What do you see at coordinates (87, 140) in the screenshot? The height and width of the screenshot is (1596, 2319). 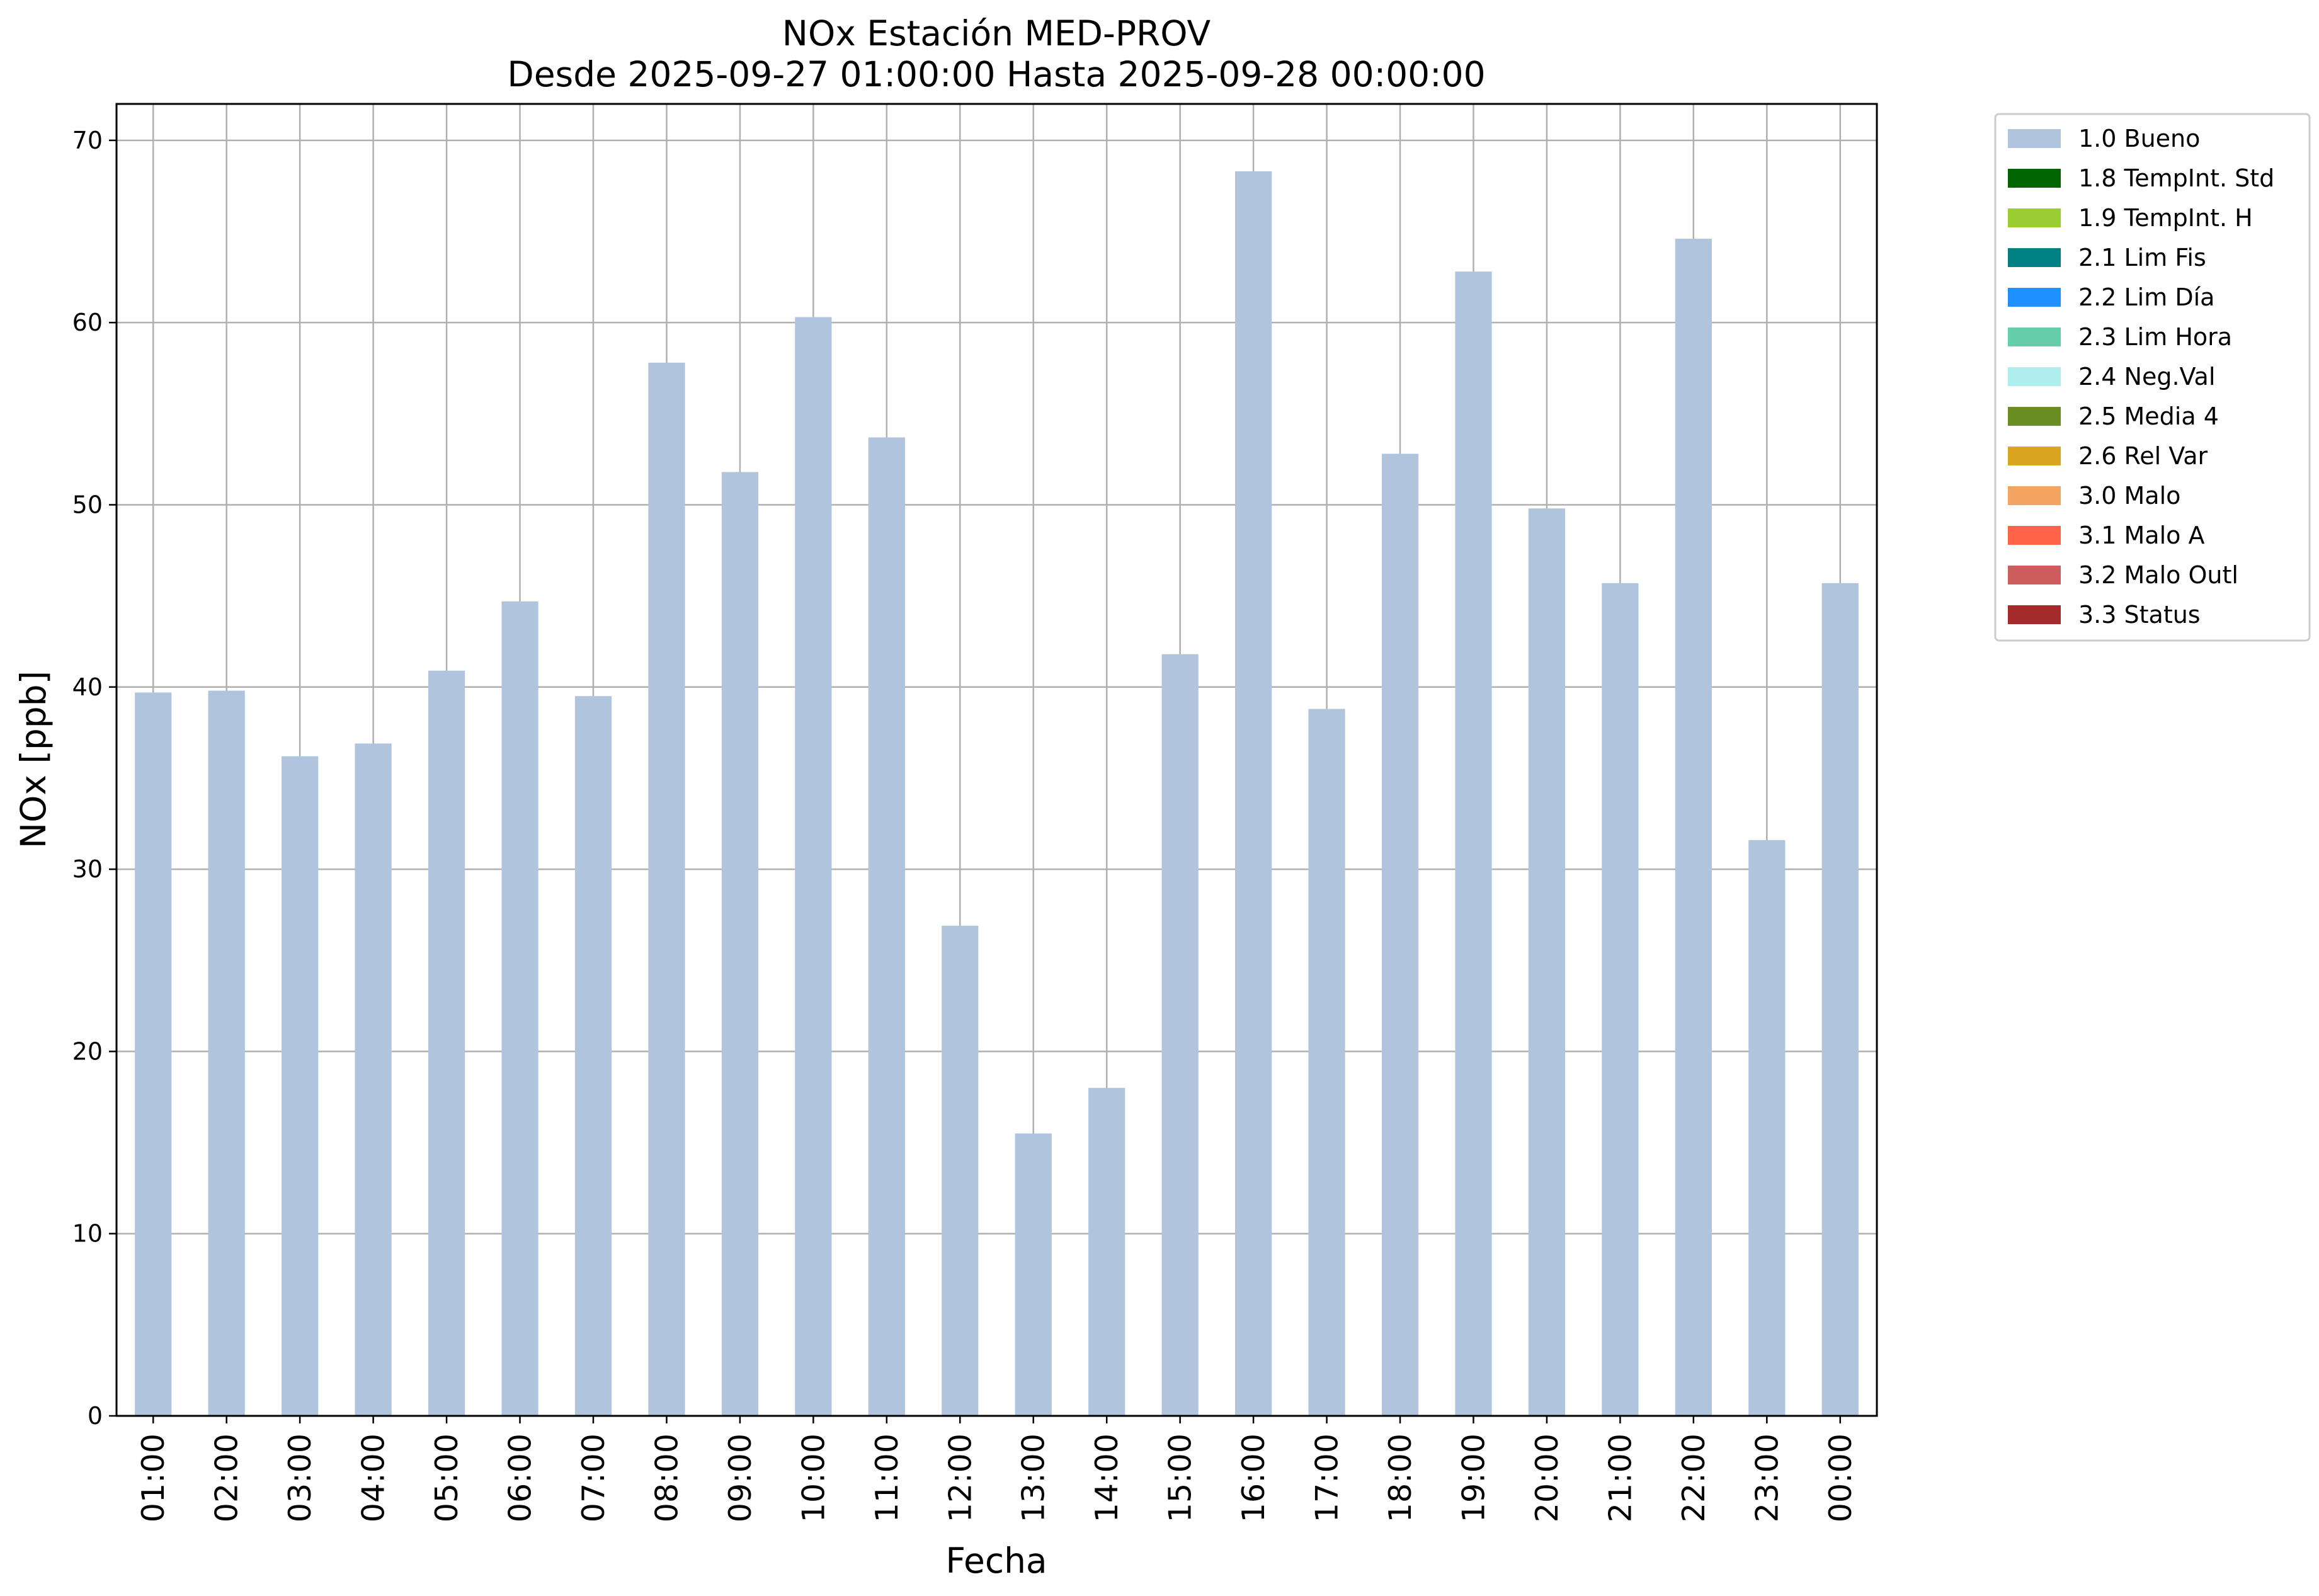 I see `y-tick-label: 70` at bounding box center [87, 140].